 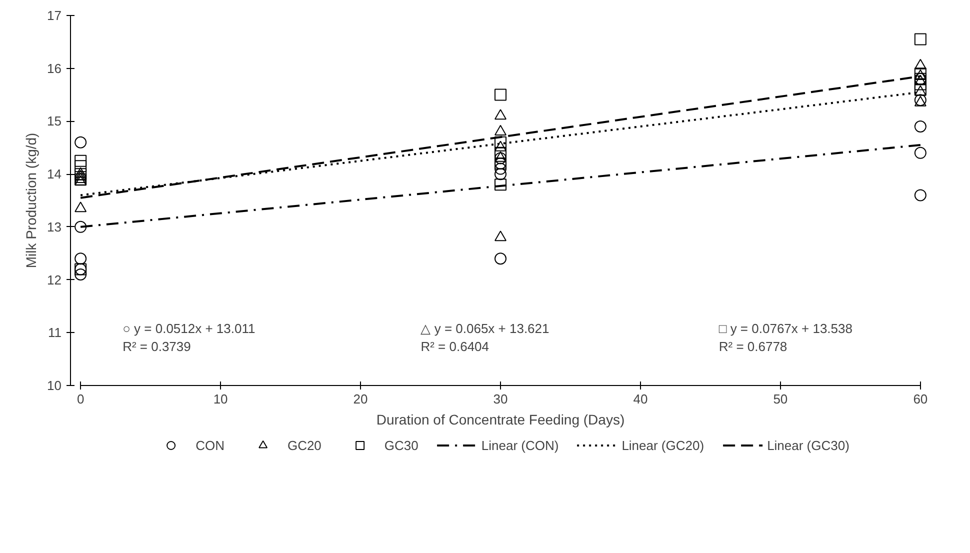 What do you see at coordinates (520, 445) in the screenshot?
I see `legend-label: Linear (CON)` at bounding box center [520, 445].